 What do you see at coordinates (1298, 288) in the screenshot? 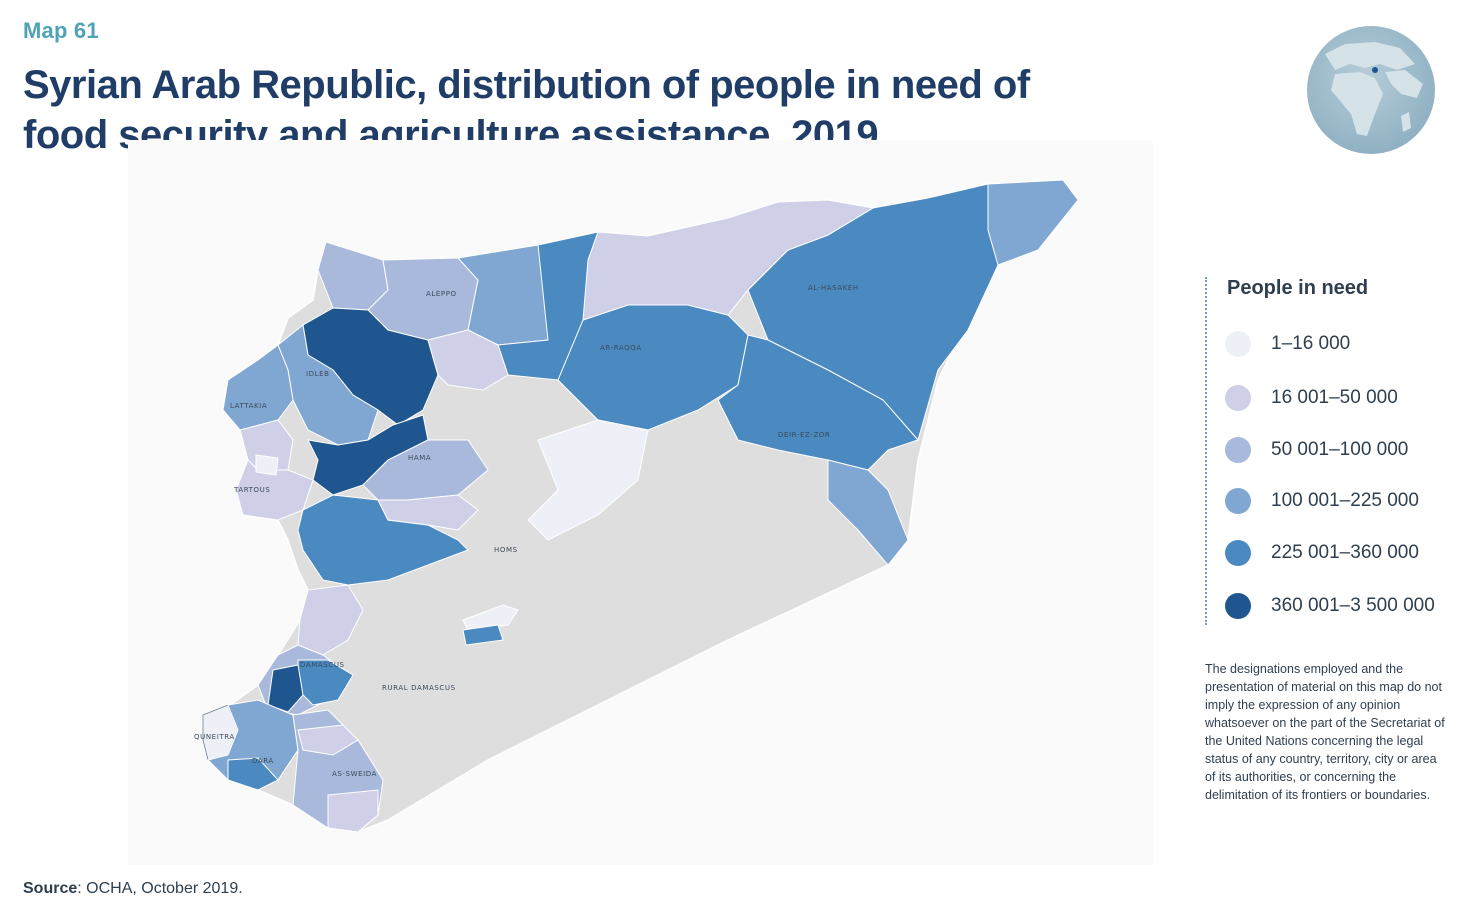
I see `legend-title: People in need` at bounding box center [1298, 288].